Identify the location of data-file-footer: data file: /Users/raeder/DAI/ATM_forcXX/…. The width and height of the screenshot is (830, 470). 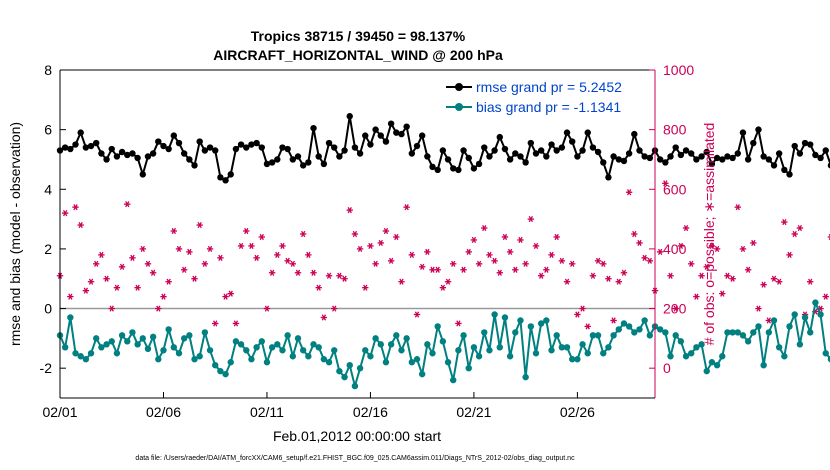
(355, 458).